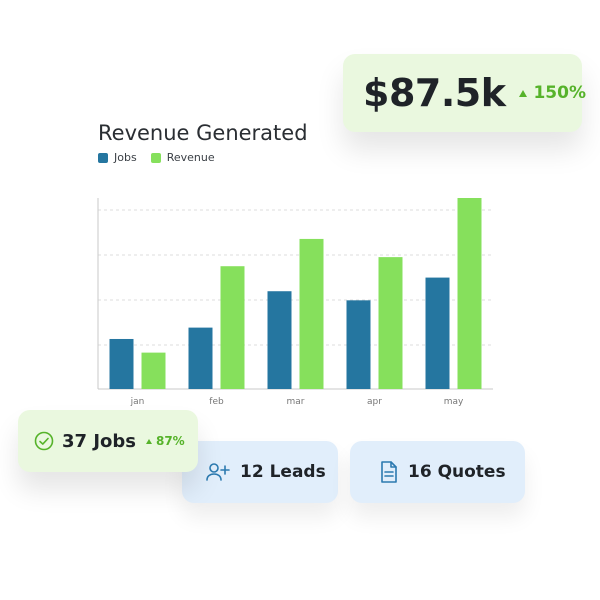  I want to click on legend-swatch-jobs, so click(103, 157).